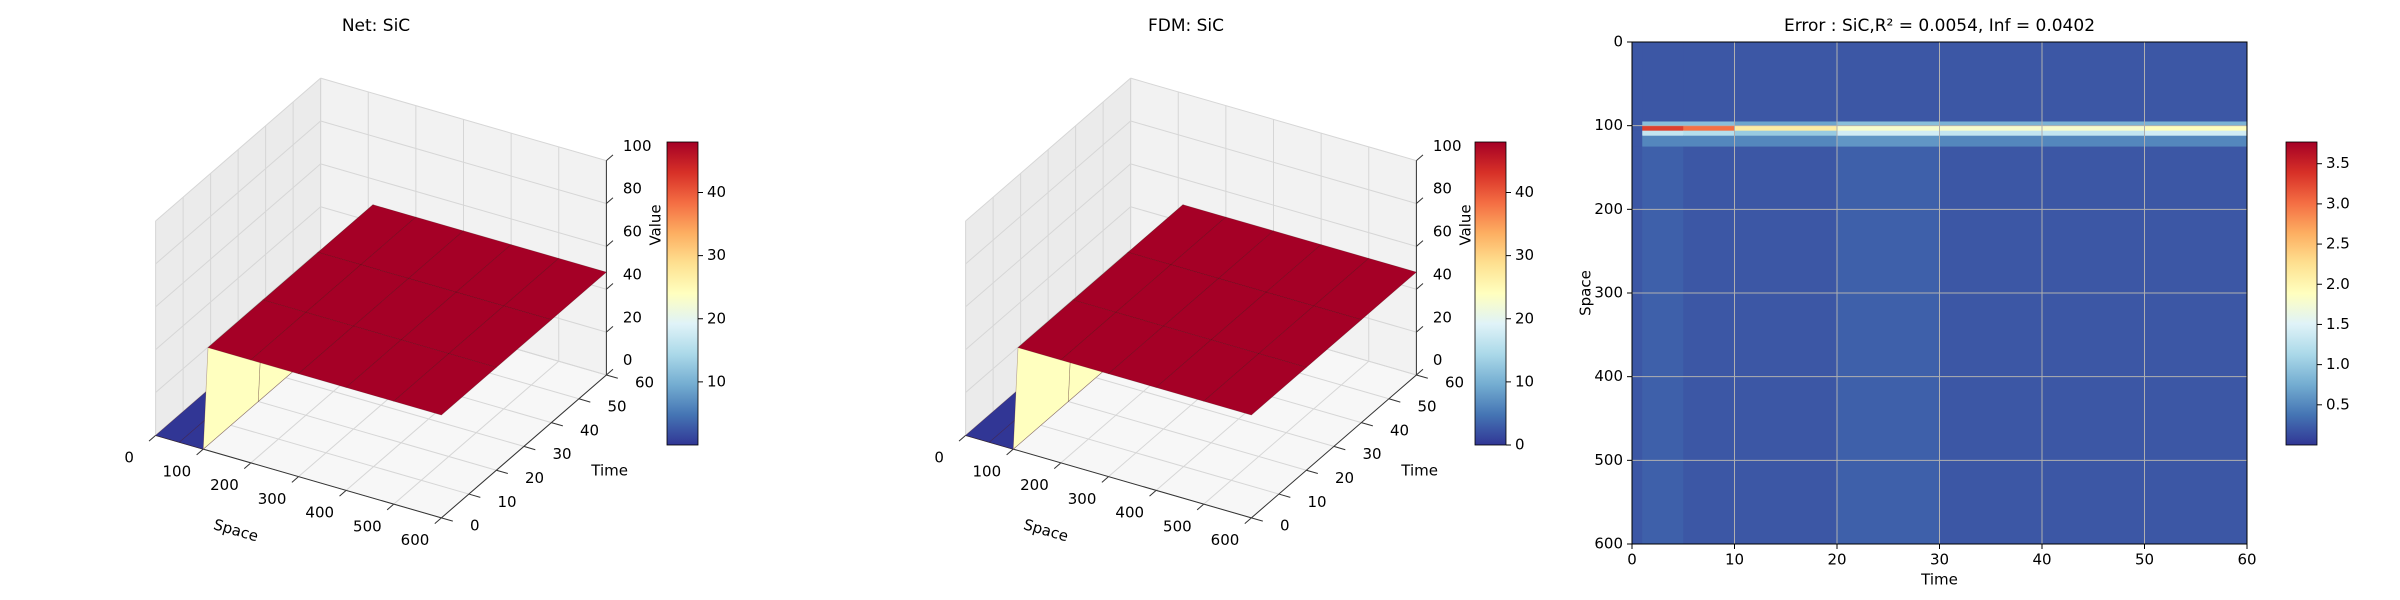 This screenshot has width=2400, height=600. Describe the element at coordinates (1082, 499) in the screenshot. I see `x-tick-label: 300` at that location.